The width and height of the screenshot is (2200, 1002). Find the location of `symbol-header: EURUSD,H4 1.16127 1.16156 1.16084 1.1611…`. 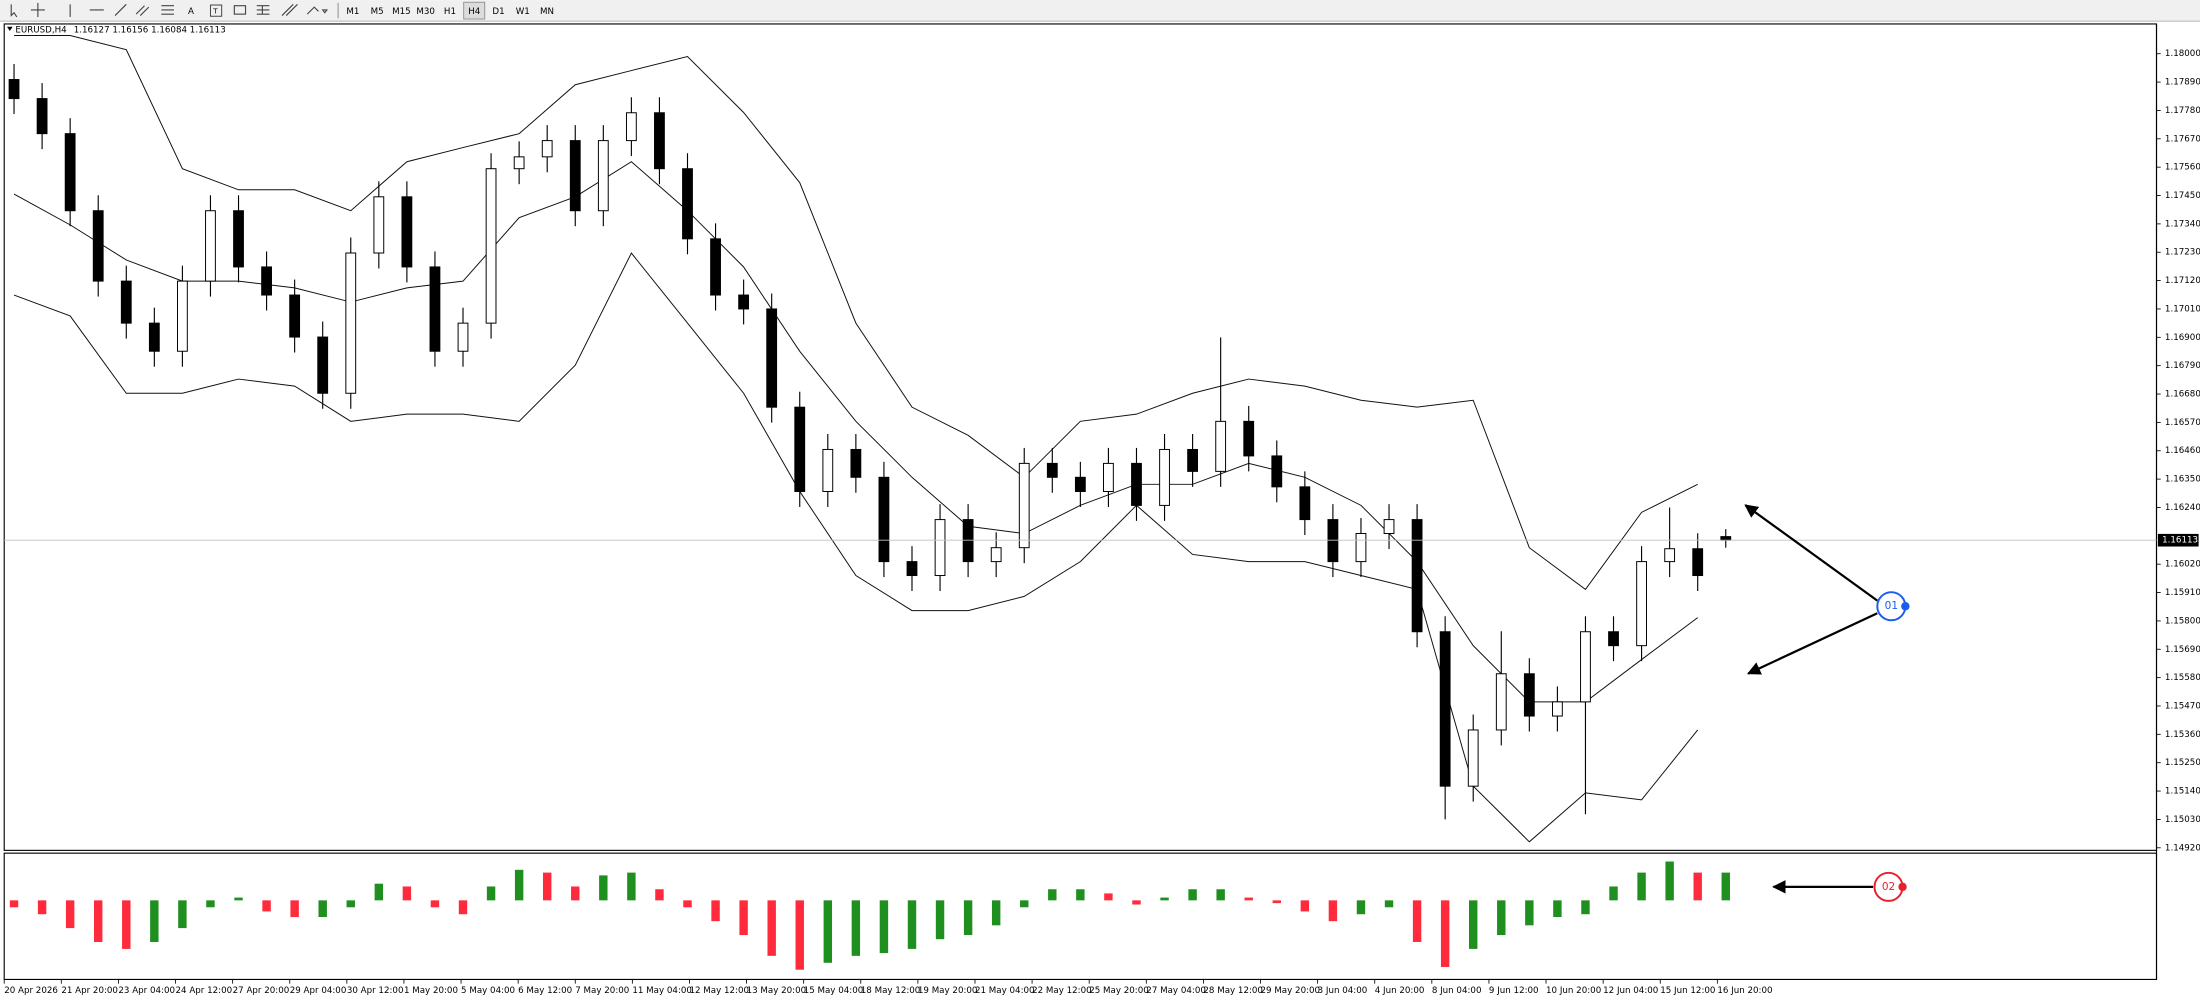

symbol-header: EURUSD,H4 1.16127 1.16156 1.16084 1.1611… is located at coordinates (120, 30).